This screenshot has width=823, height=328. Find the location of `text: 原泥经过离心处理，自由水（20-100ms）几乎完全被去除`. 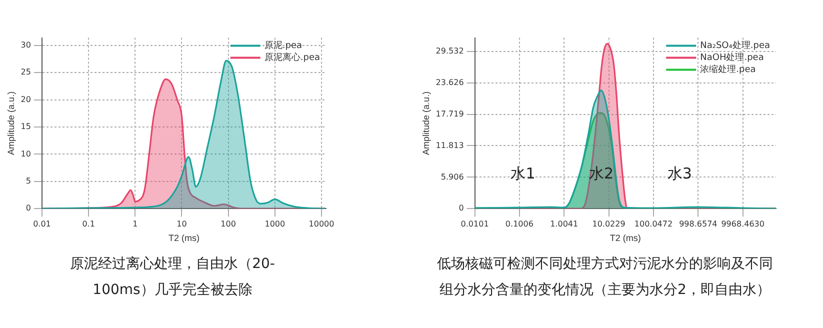

text: 原泥经过离心处理，自由水（20-100ms）几乎完全被去除 is located at coordinates (172, 277).